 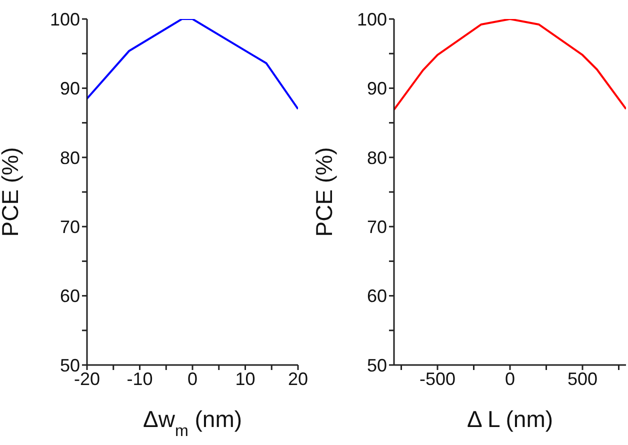 I want to click on x-axis-title: Δw$_{m}$ (nm), so click(x=192, y=423).